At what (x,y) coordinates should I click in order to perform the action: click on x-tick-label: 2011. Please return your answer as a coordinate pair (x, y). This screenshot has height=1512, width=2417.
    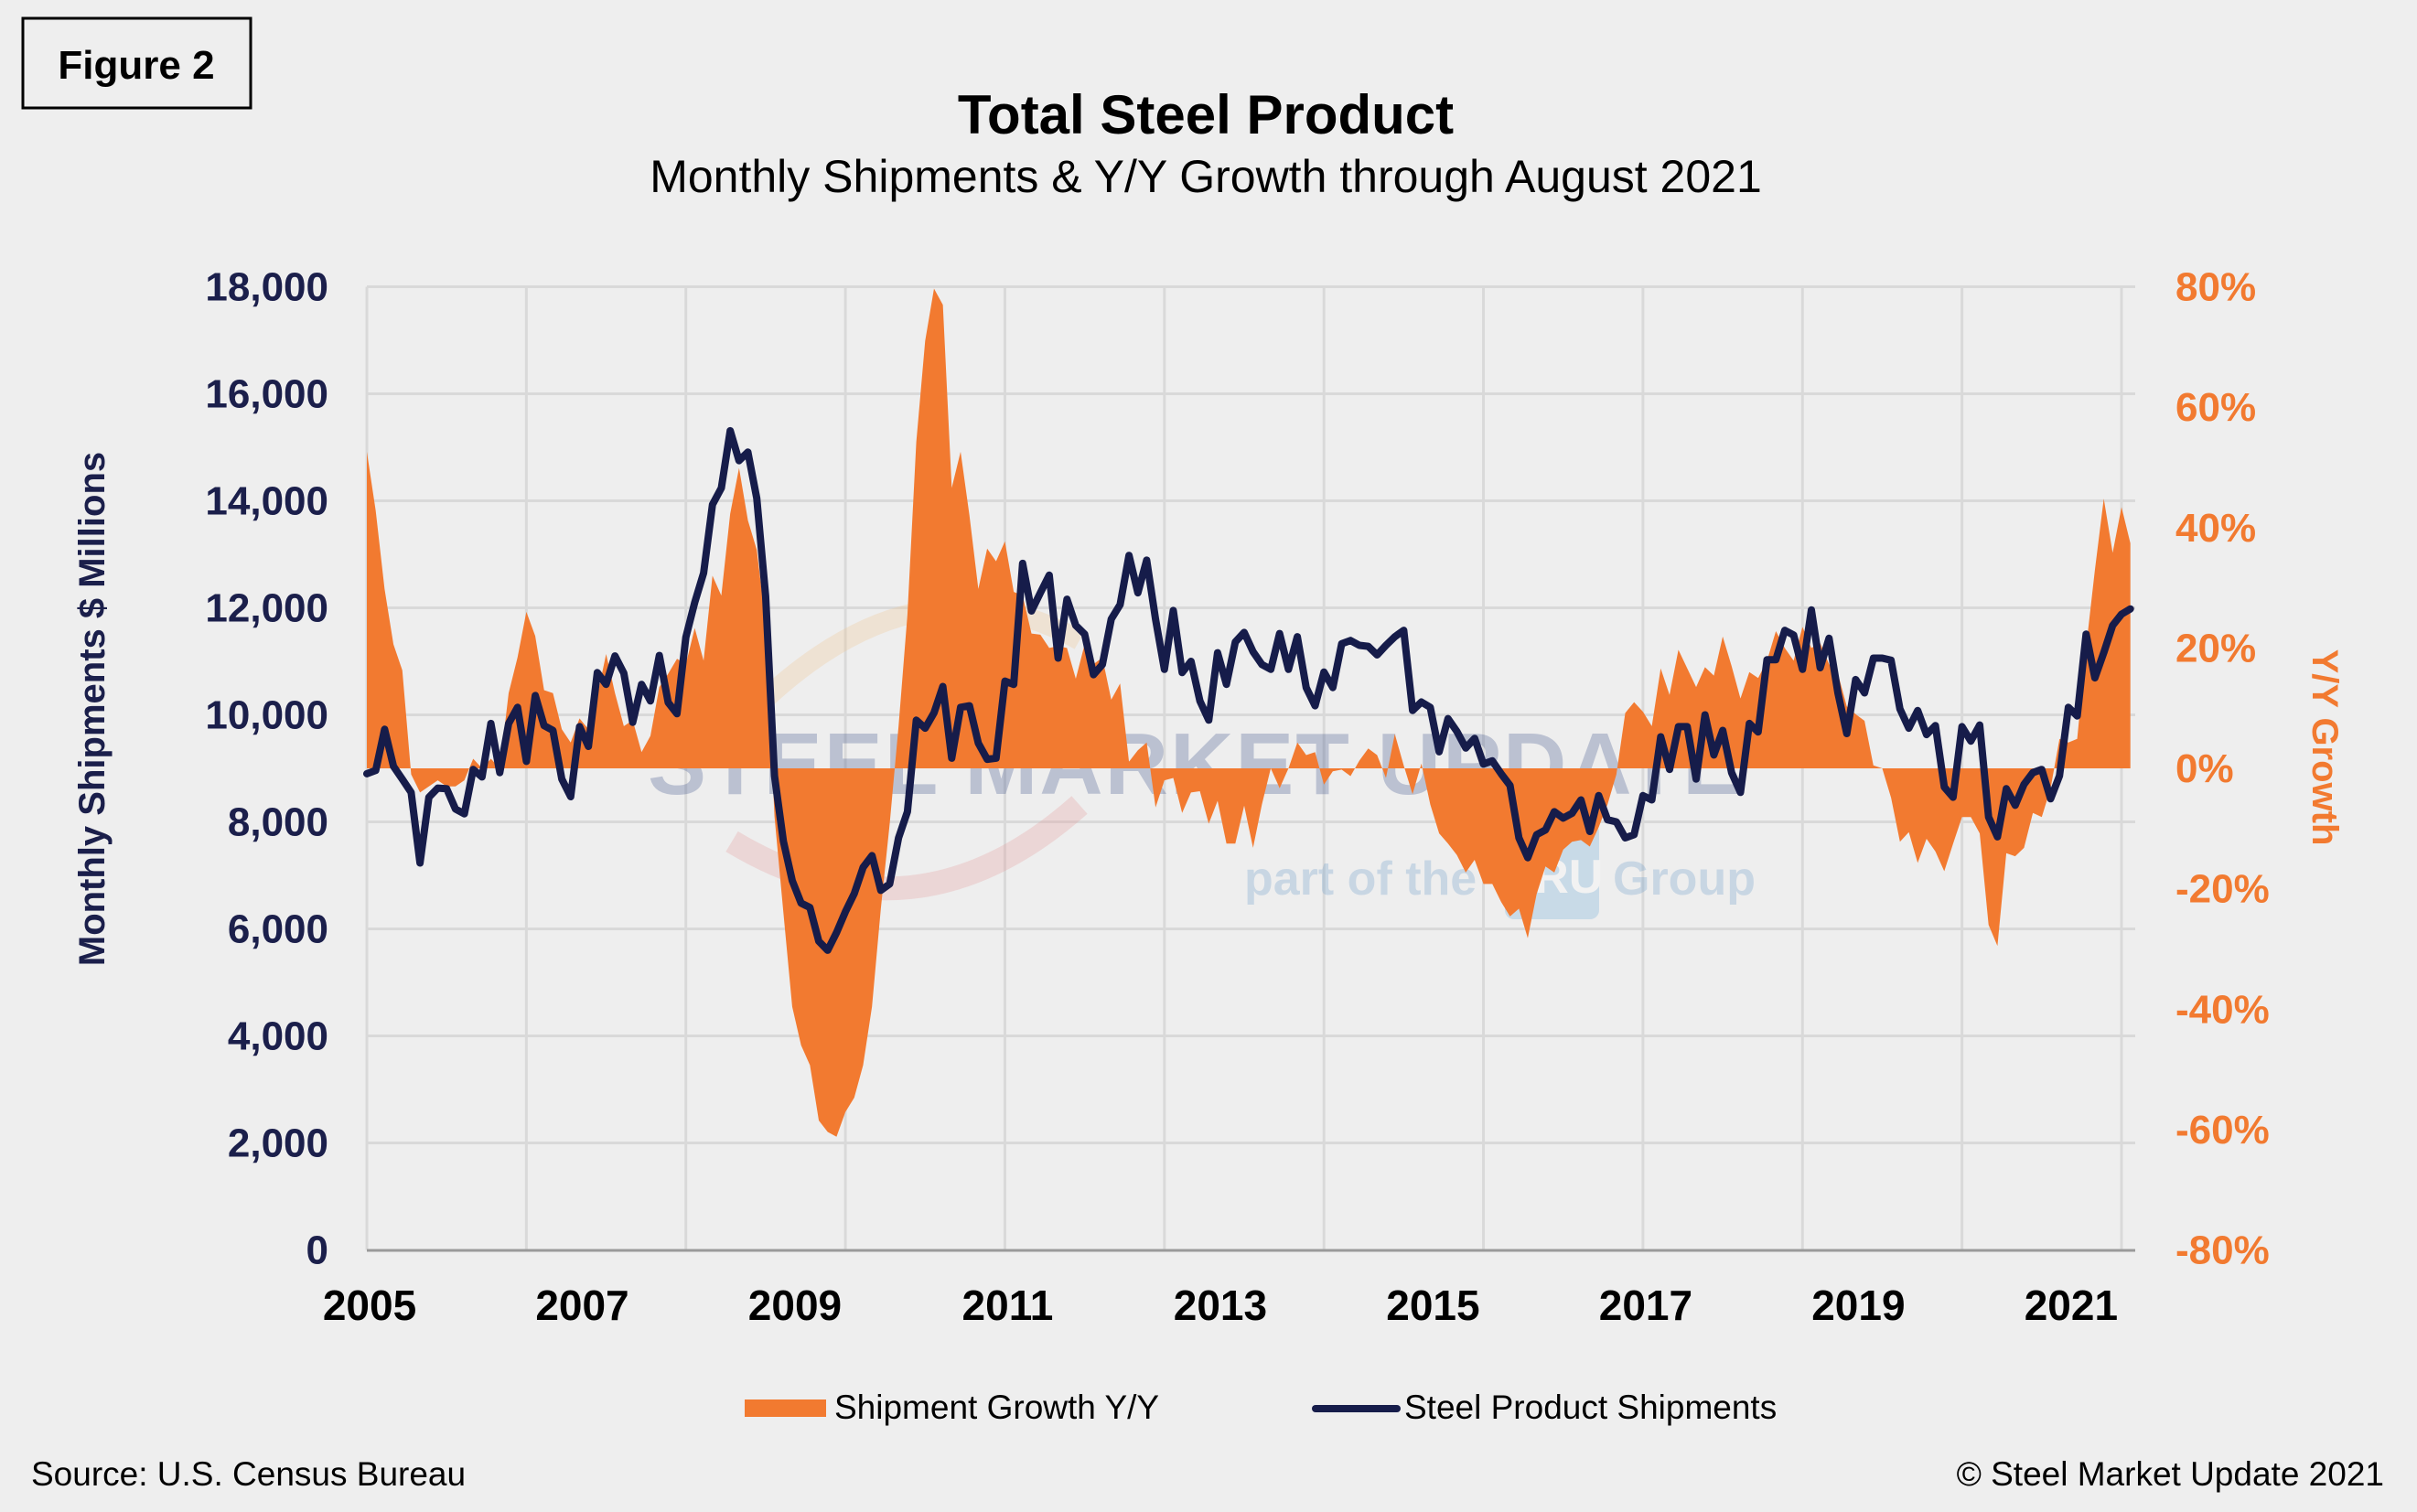
    Looking at the image, I should click on (1008, 1305).